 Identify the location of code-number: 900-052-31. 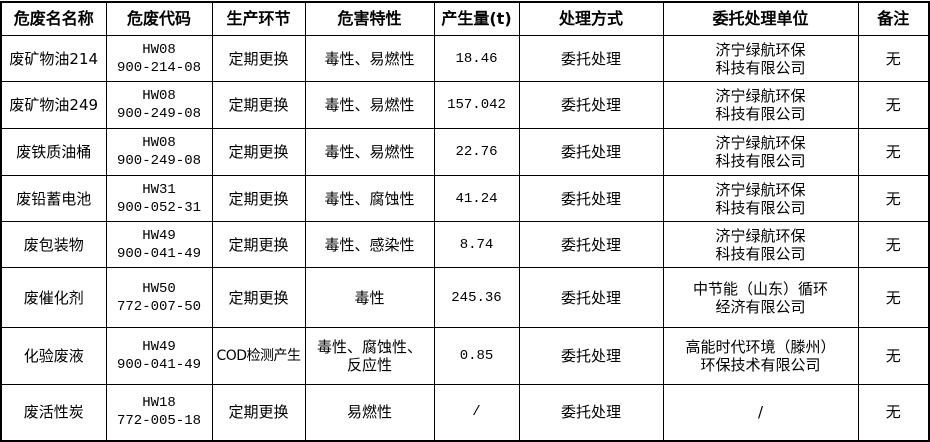
(158, 207).